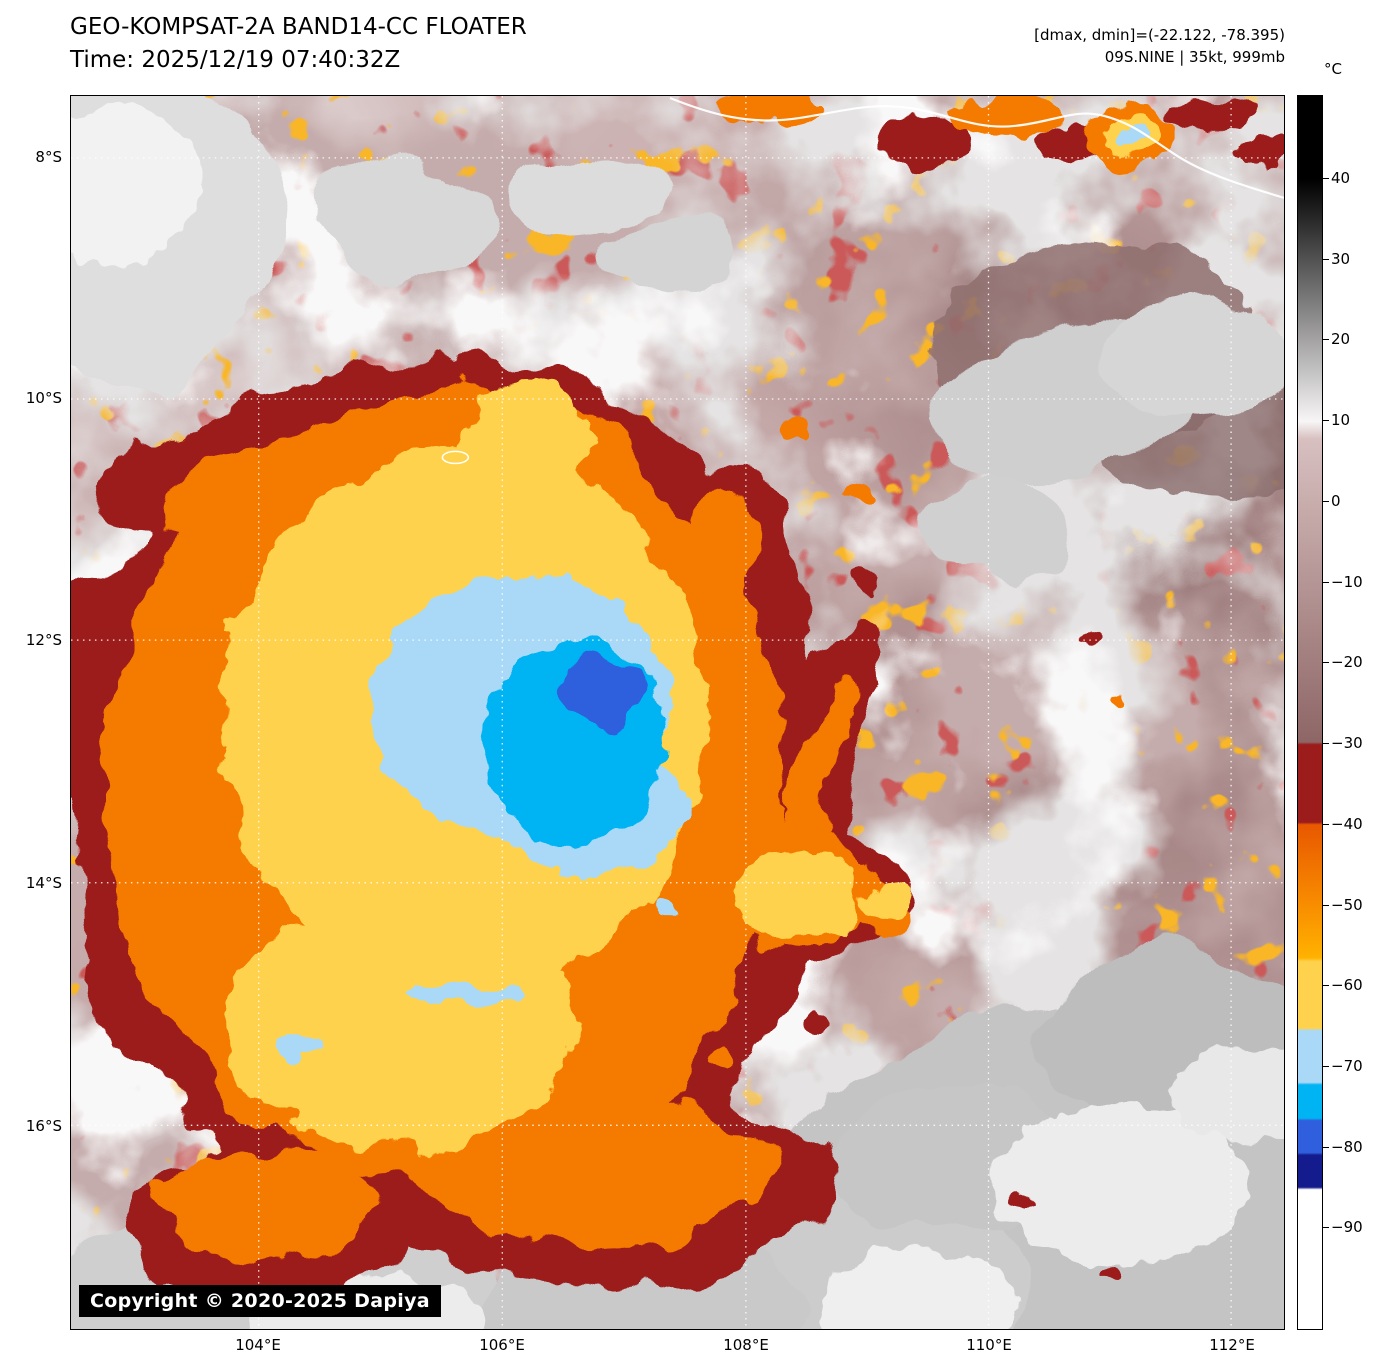  I want to click on lon-tick-label: 104°E, so click(258, 1345).